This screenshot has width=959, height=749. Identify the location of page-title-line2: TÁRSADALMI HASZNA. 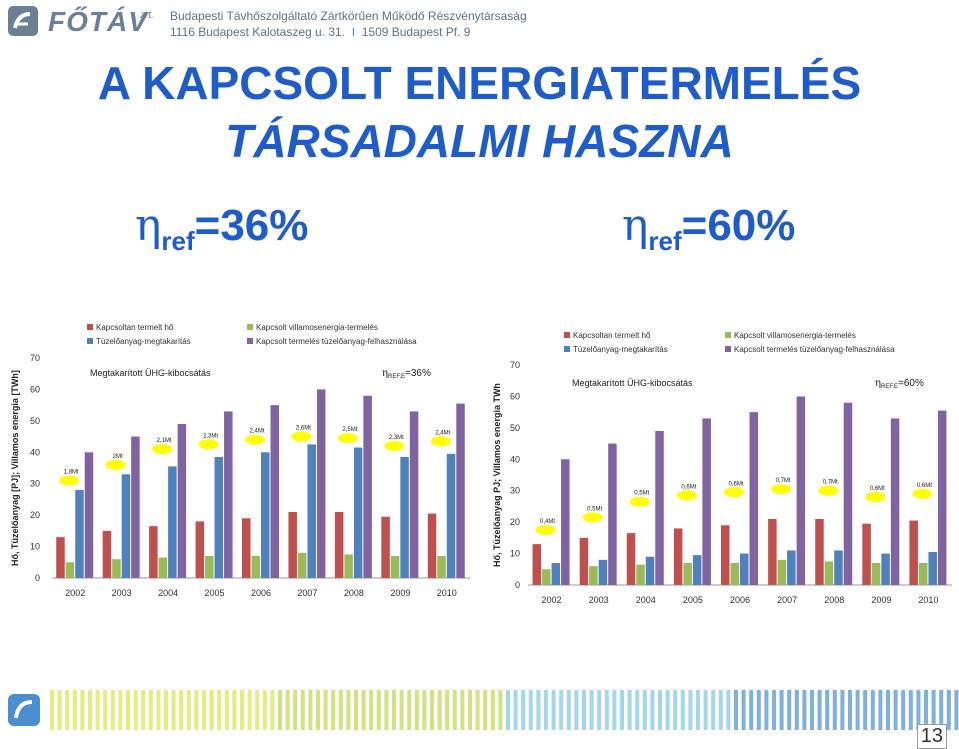
(479, 141).